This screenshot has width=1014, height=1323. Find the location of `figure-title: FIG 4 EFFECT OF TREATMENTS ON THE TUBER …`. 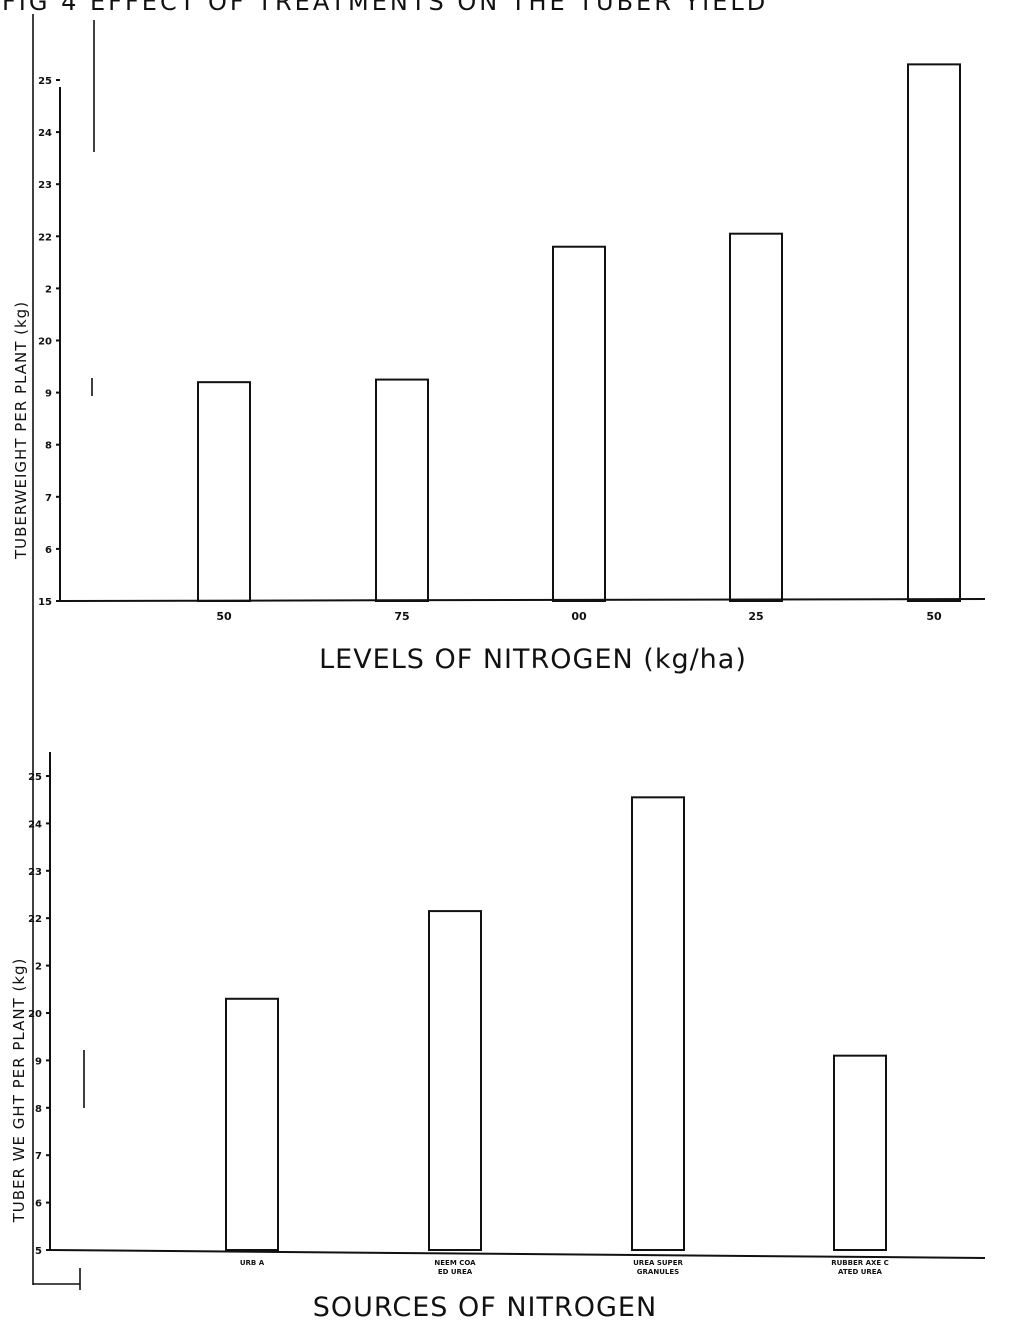

figure-title: FIG 4 EFFECT OF TREATMENTS ON THE TUBER … is located at coordinates (385, 8).